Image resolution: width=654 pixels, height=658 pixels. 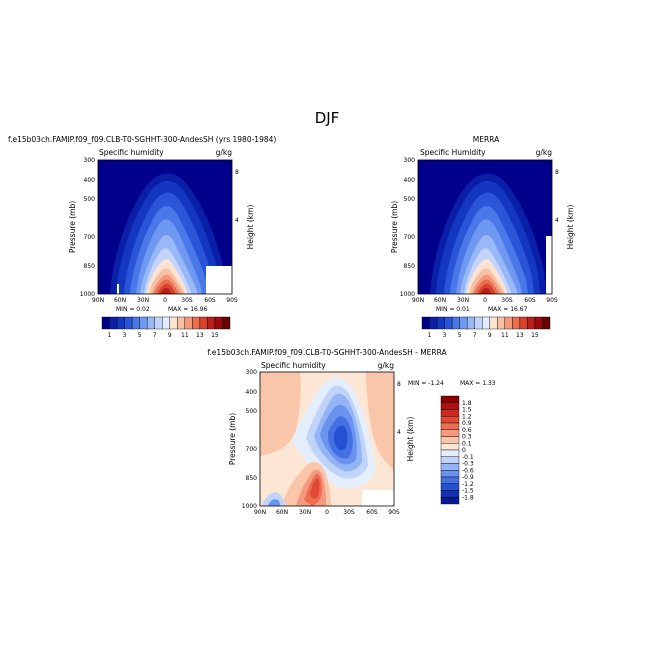 What do you see at coordinates (468, 491) in the screenshot?
I see `colorbar-label: -1.5` at bounding box center [468, 491].